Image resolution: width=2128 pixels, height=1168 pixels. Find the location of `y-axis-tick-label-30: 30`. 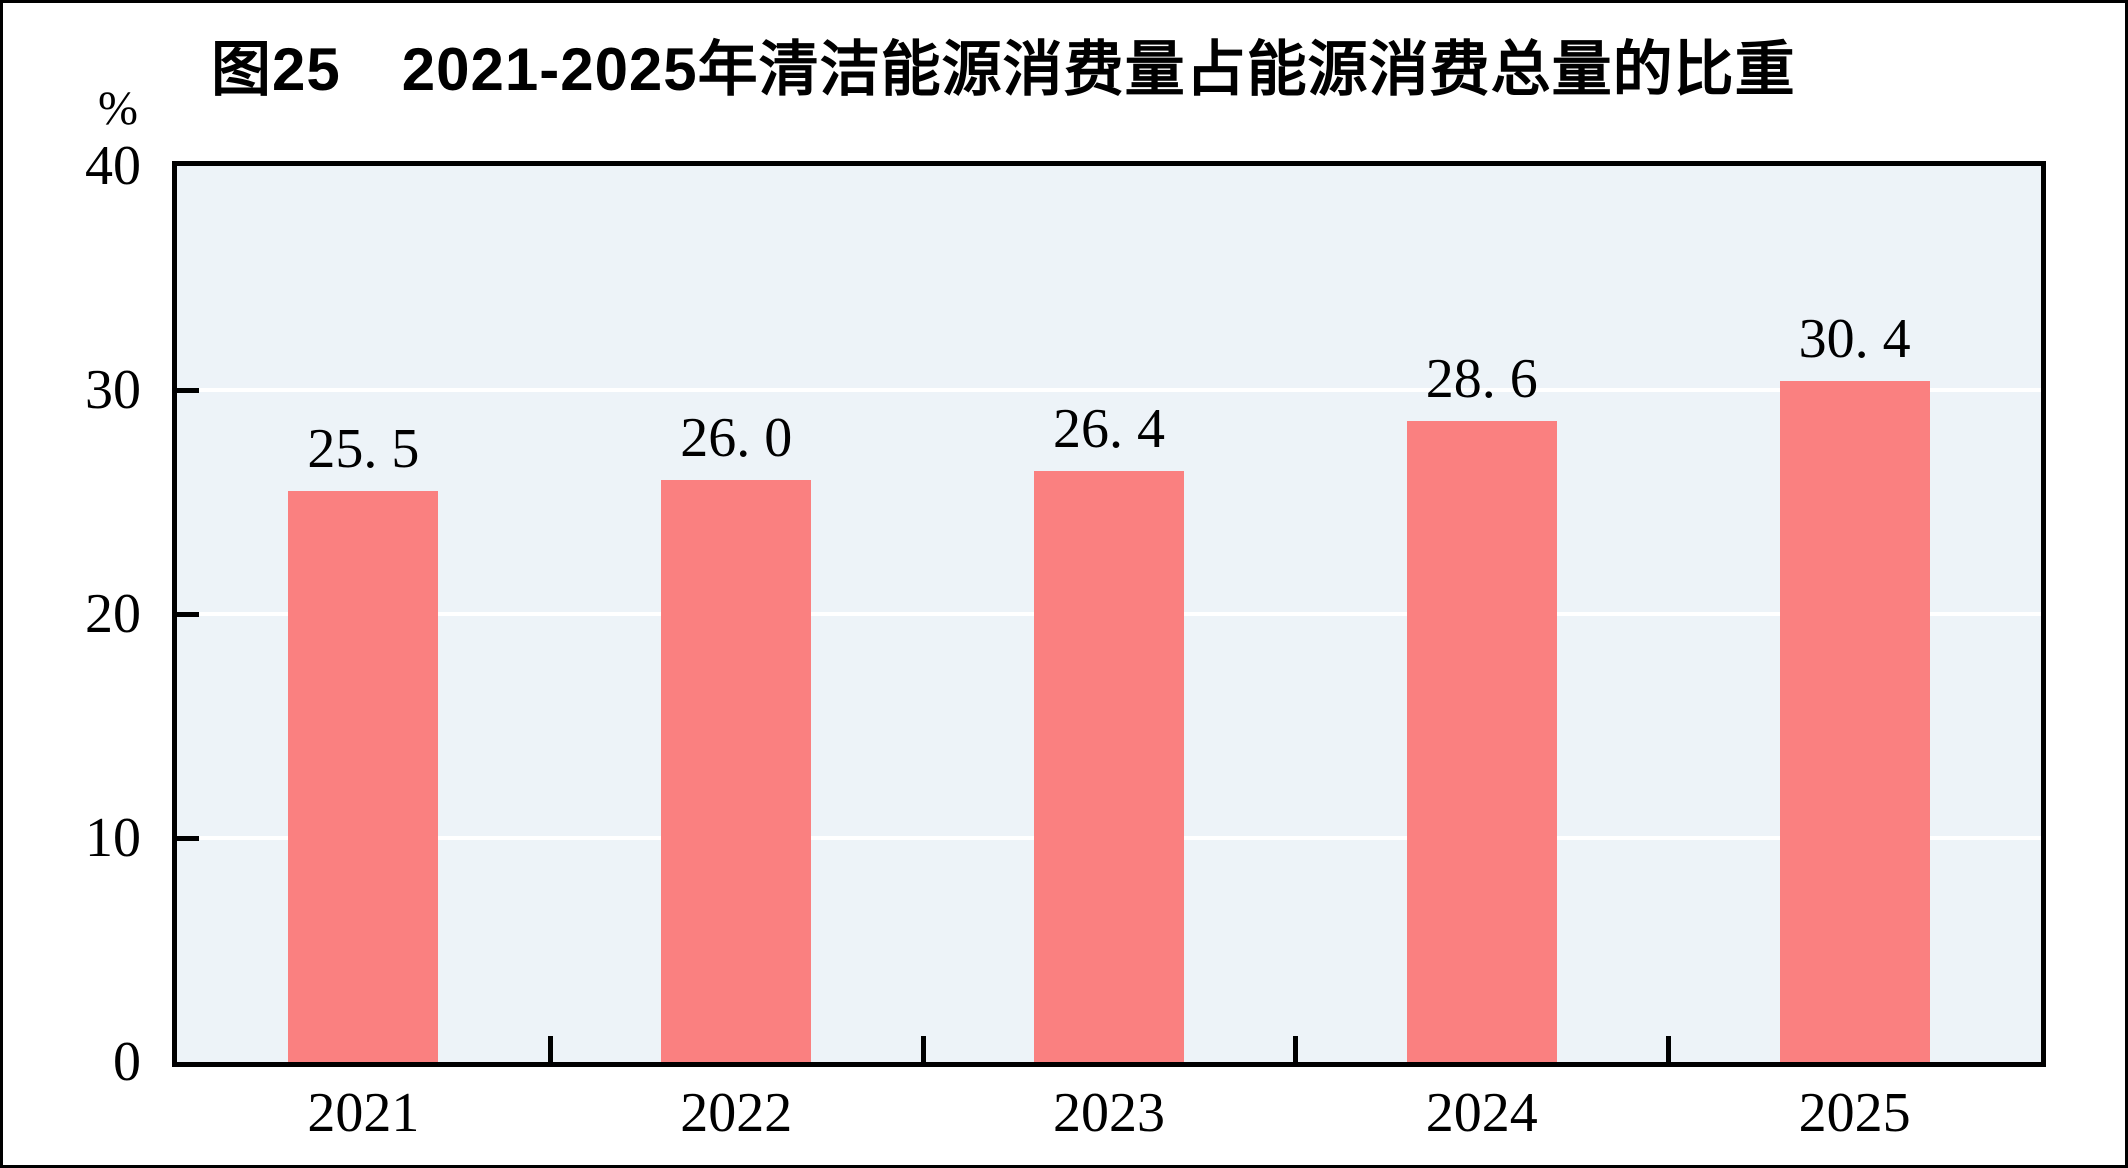

y-axis-tick-label-30: 30 is located at coordinates (113, 390).